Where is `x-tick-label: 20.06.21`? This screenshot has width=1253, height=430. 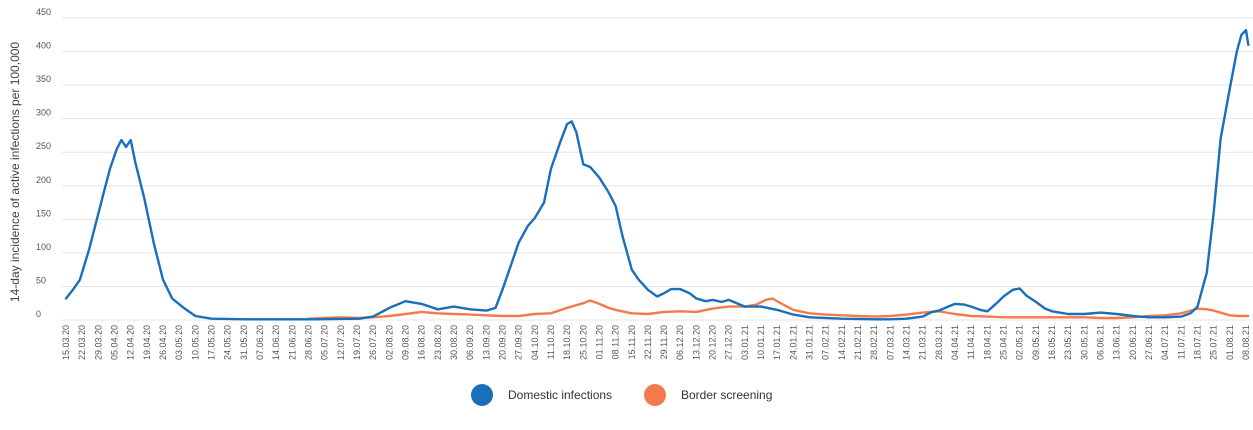 x-tick-label: 20.06.21 is located at coordinates (1133, 342).